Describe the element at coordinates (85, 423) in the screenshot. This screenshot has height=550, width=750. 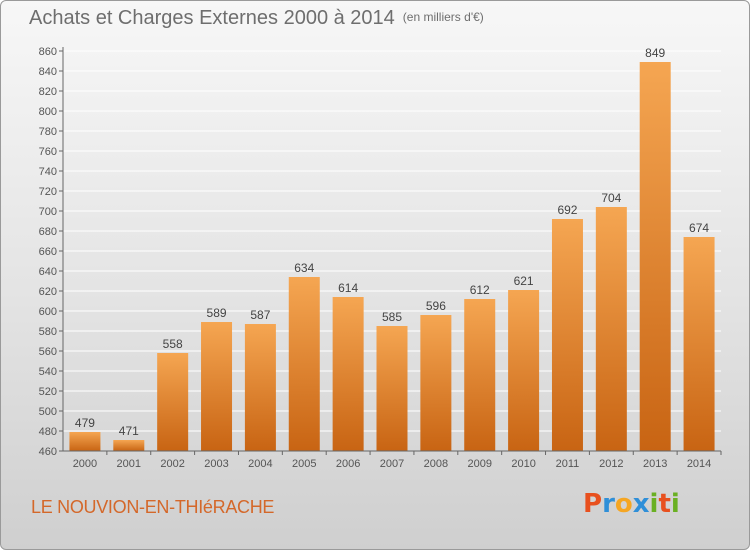
I see `data-label-2000: 479` at that location.